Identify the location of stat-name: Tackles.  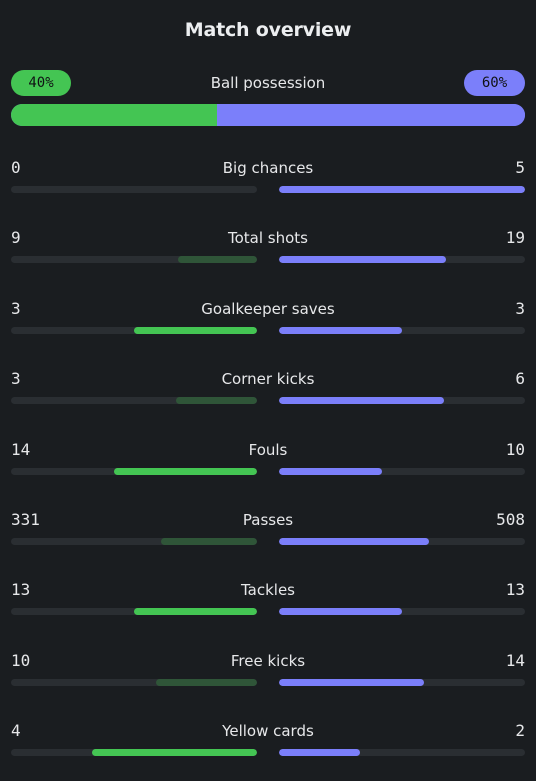
(268, 590).